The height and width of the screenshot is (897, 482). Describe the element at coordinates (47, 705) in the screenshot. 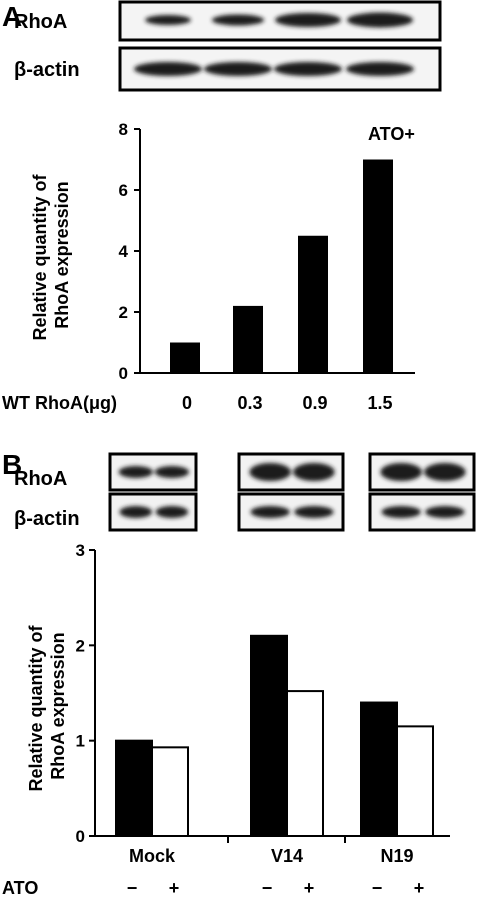

I see `panel-b-ylabel: Relative quantity of RhoA expression` at that location.